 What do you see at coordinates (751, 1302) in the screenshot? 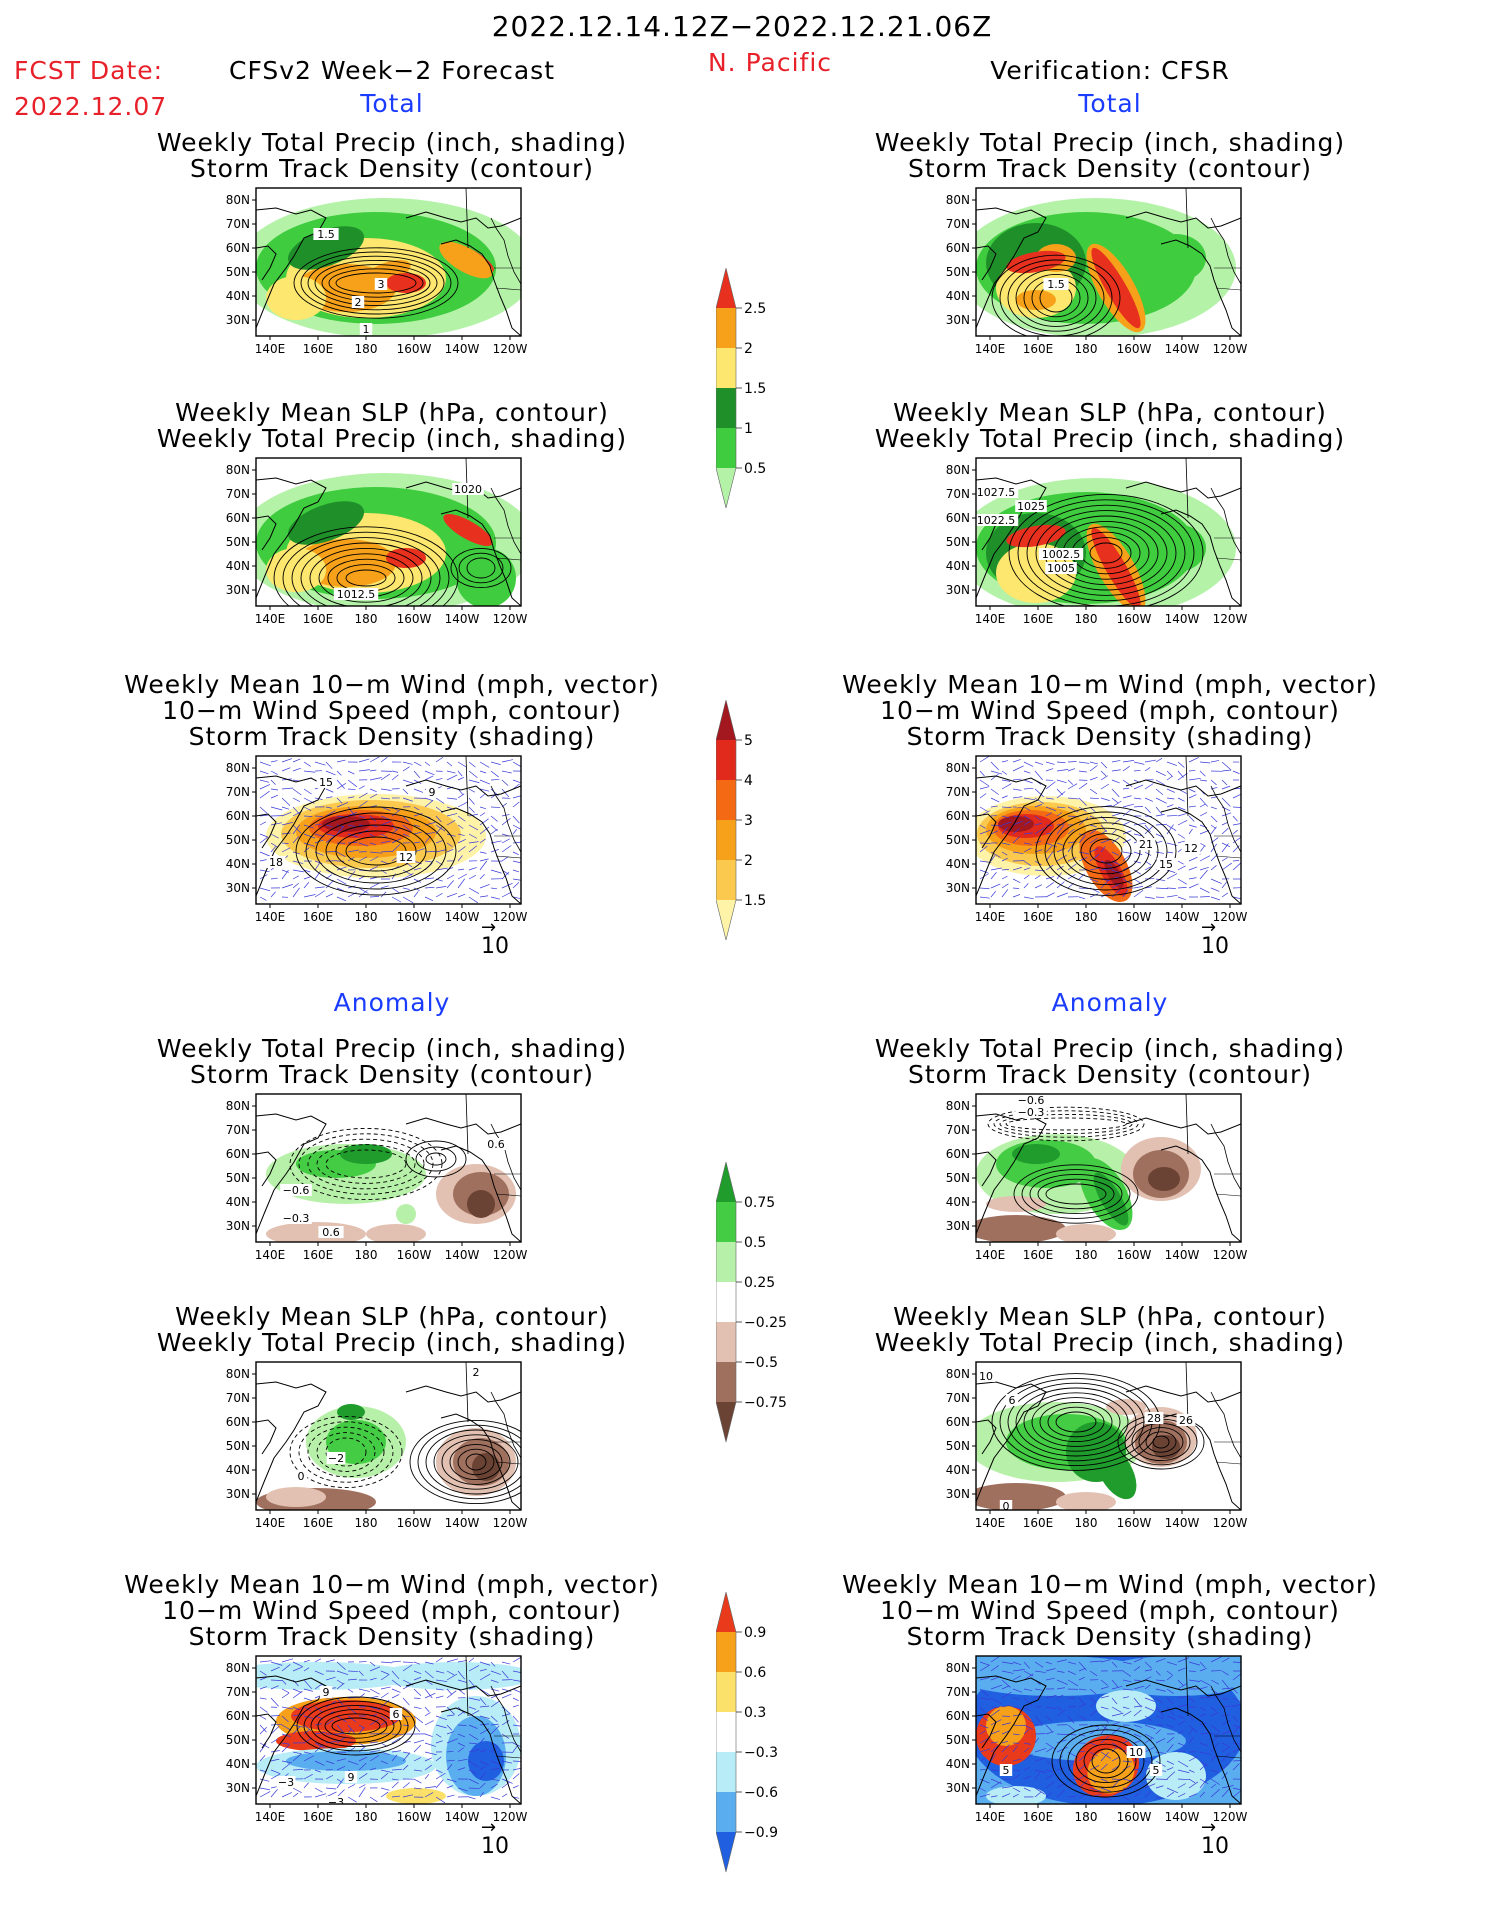
I see `colorbar-swatches: 0.75 0.5 0.25 −0.25 −0.5 −0.75` at bounding box center [751, 1302].